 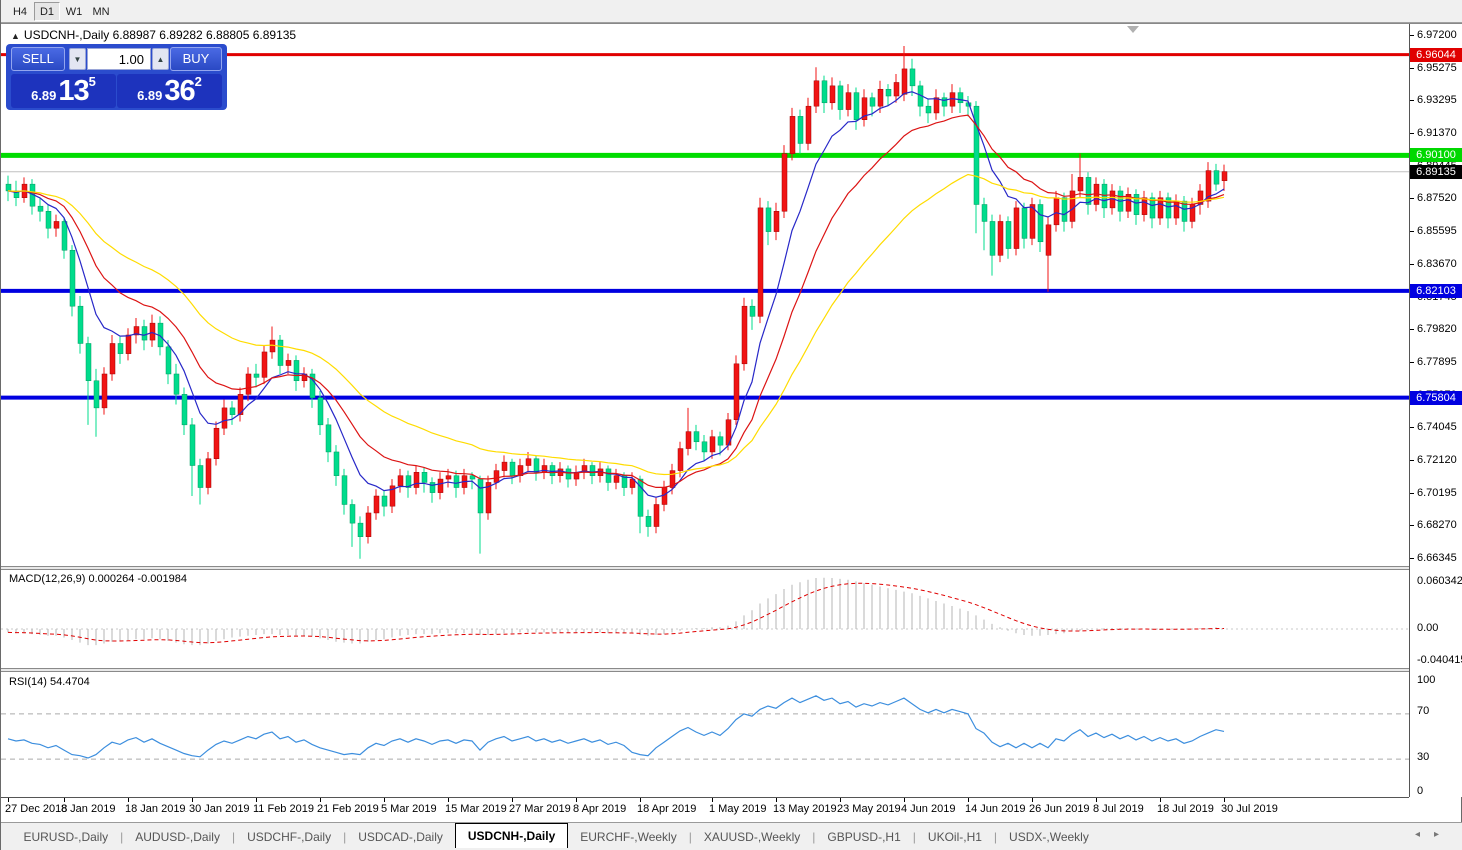 What do you see at coordinates (1436, 397) in the screenshot?
I see `price-level-label: 6.75804` at bounding box center [1436, 397].